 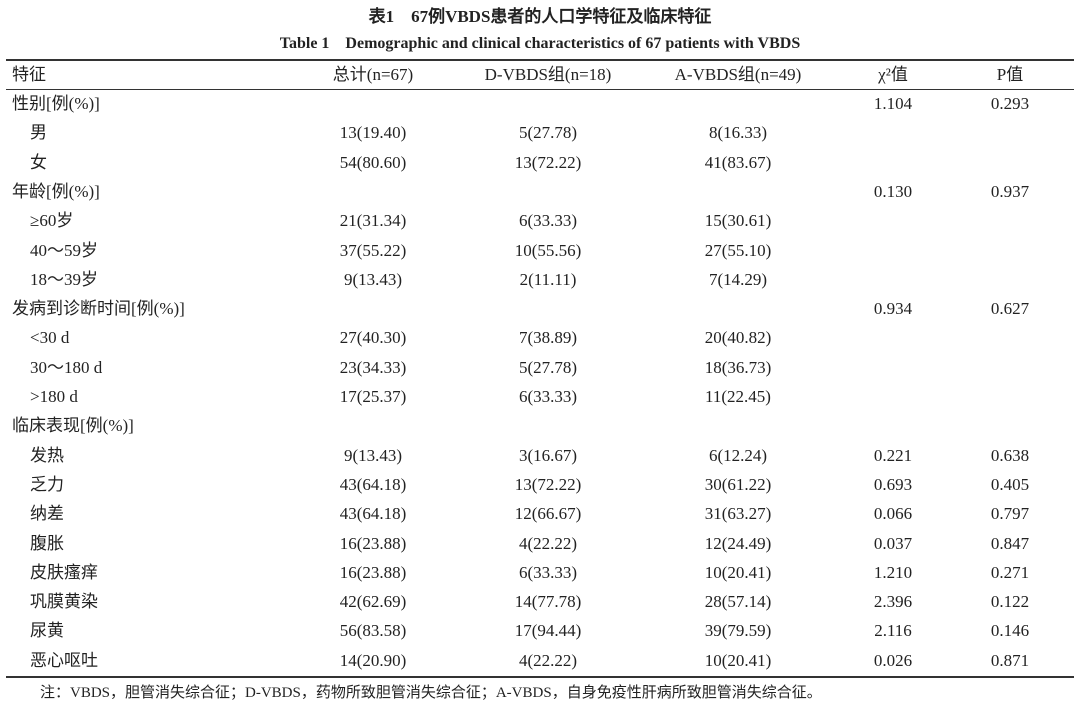 I want to click on cell: 7(38.89), so click(x=548, y=338).